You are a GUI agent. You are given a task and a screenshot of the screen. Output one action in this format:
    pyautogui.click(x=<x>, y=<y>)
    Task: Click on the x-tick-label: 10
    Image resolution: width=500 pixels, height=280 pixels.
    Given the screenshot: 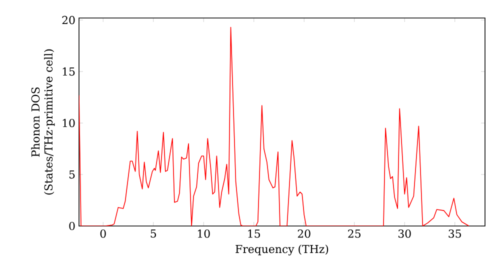 What is the action you would take?
    pyautogui.click(x=204, y=234)
    